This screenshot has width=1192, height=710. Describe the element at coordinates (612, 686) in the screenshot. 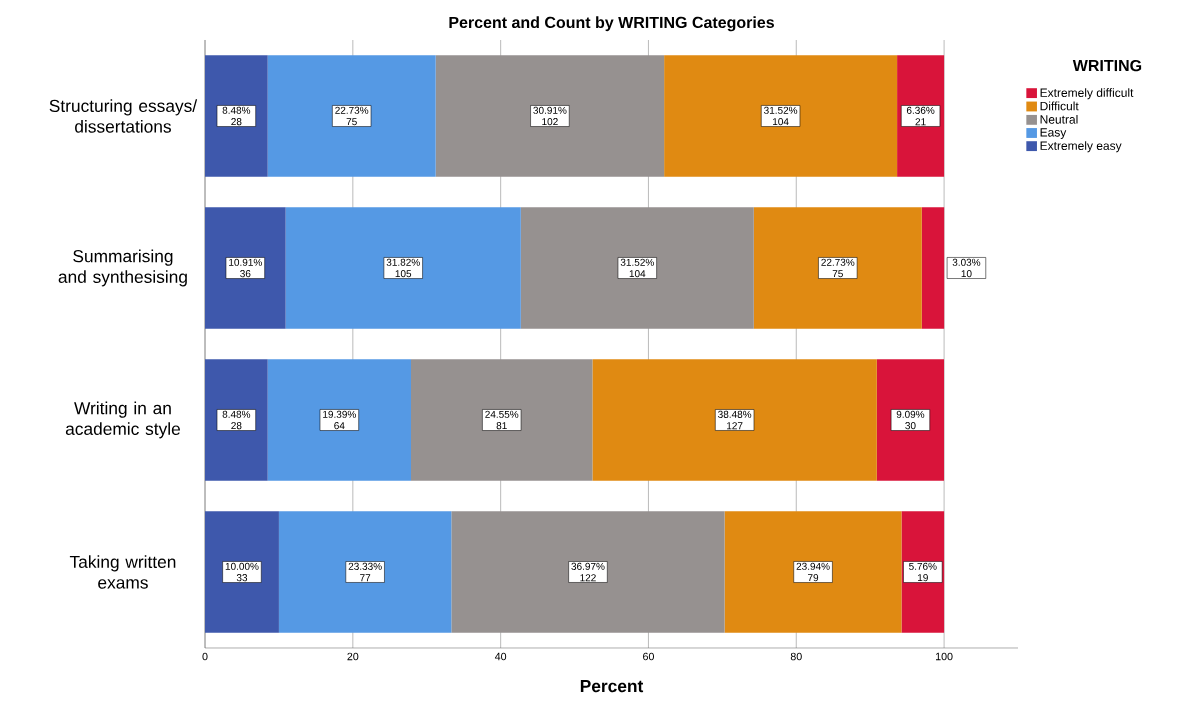

I see `x-axis-title: Percent` at that location.